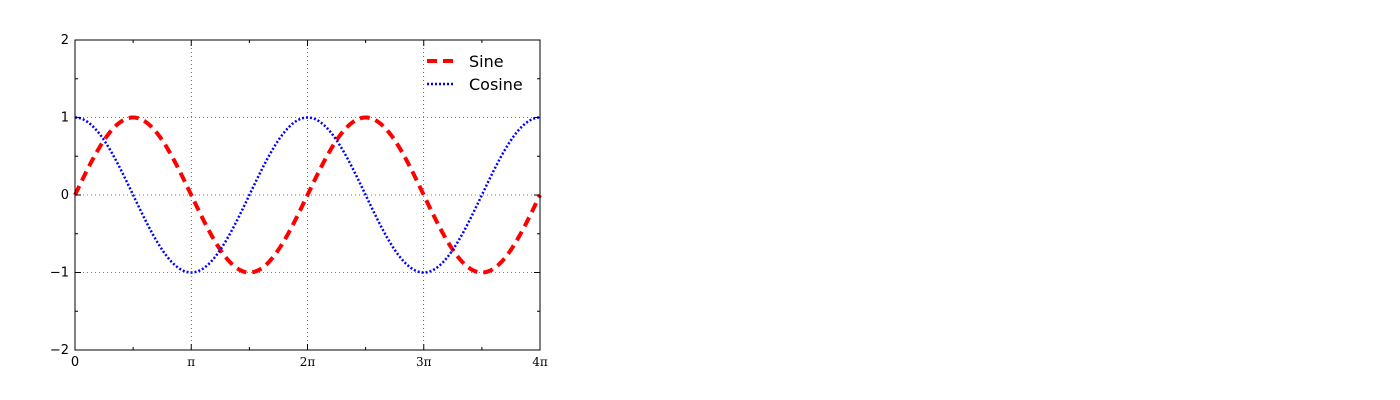 The width and height of the screenshot is (1400, 400). I want to click on x-tick-label: 3π, so click(424, 362).